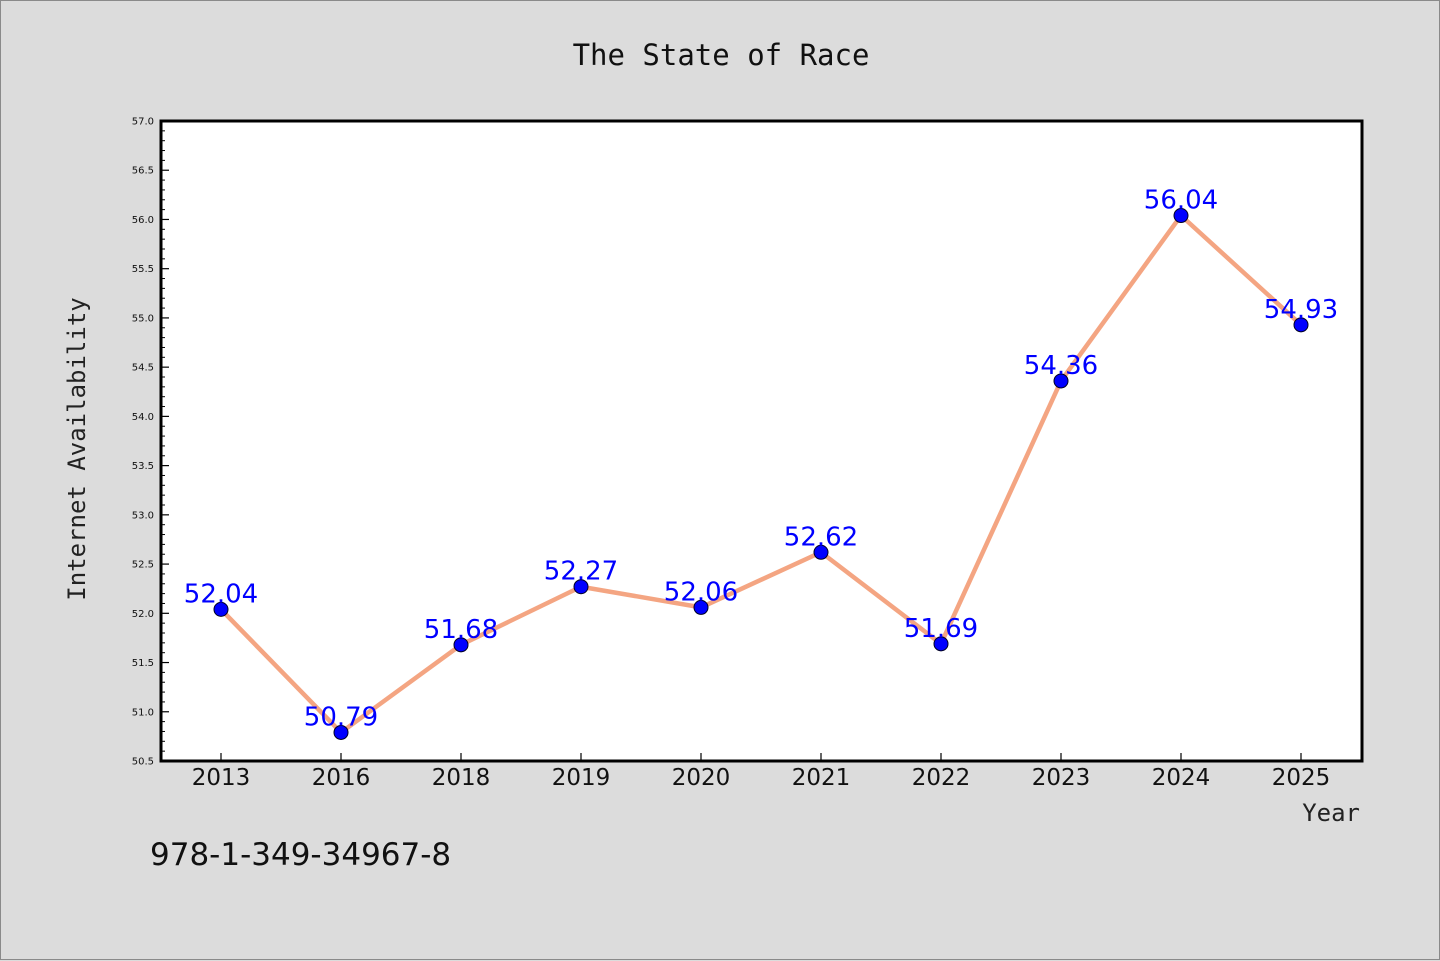  What do you see at coordinates (221, 594) in the screenshot?
I see `data-label: 52.04` at bounding box center [221, 594].